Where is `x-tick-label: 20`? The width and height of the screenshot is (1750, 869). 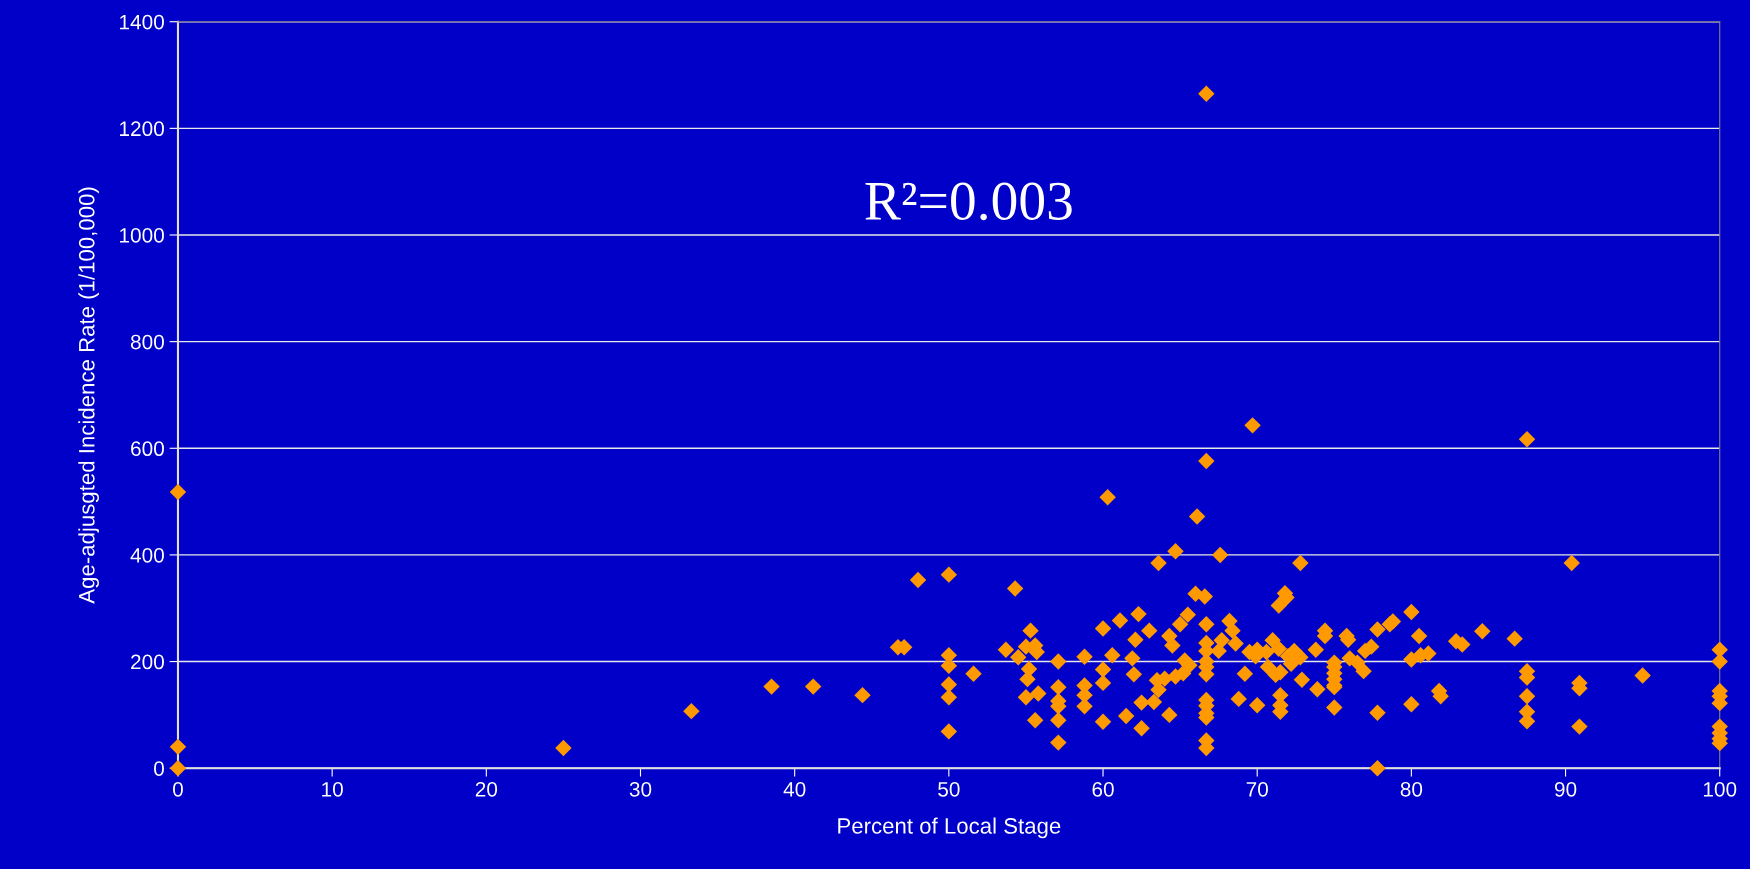
x-tick-label: 20 is located at coordinates (486, 789).